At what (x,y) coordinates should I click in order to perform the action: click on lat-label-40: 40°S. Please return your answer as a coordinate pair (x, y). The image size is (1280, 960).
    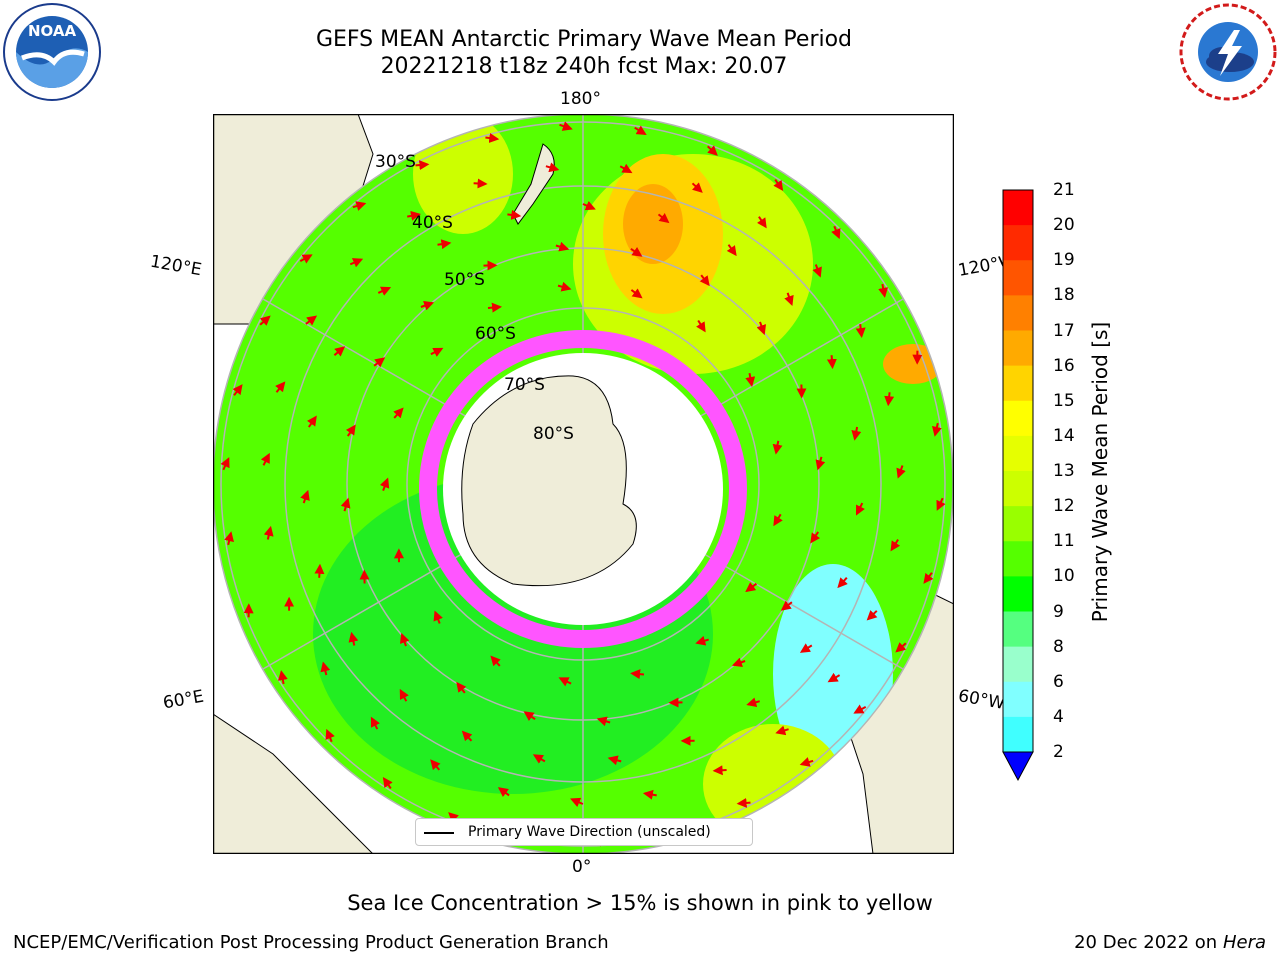
    Looking at the image, I should click on (432, 223).